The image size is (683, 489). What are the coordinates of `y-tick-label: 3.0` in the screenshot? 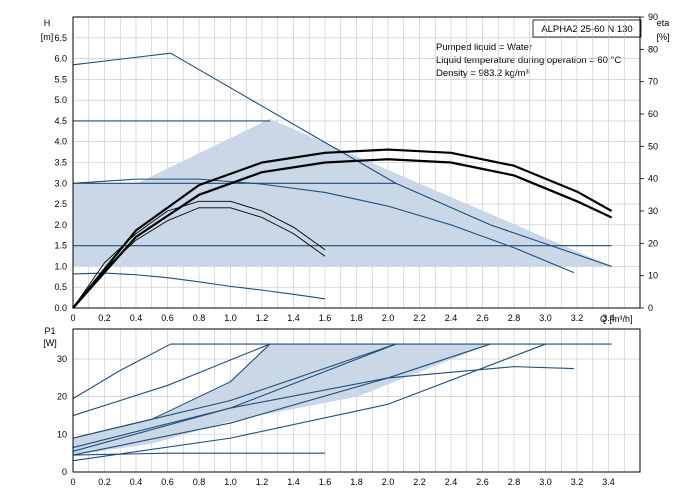 It's located at (60, 183).